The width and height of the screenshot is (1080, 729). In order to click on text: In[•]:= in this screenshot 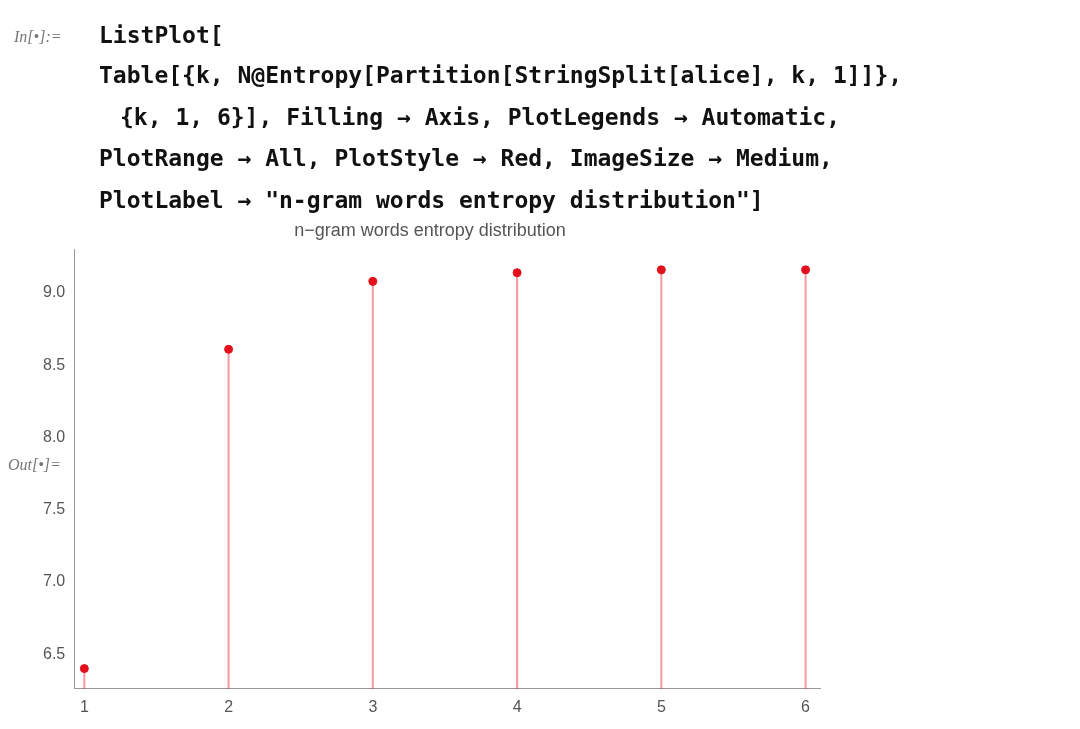, I will do `click(38, 37)`.